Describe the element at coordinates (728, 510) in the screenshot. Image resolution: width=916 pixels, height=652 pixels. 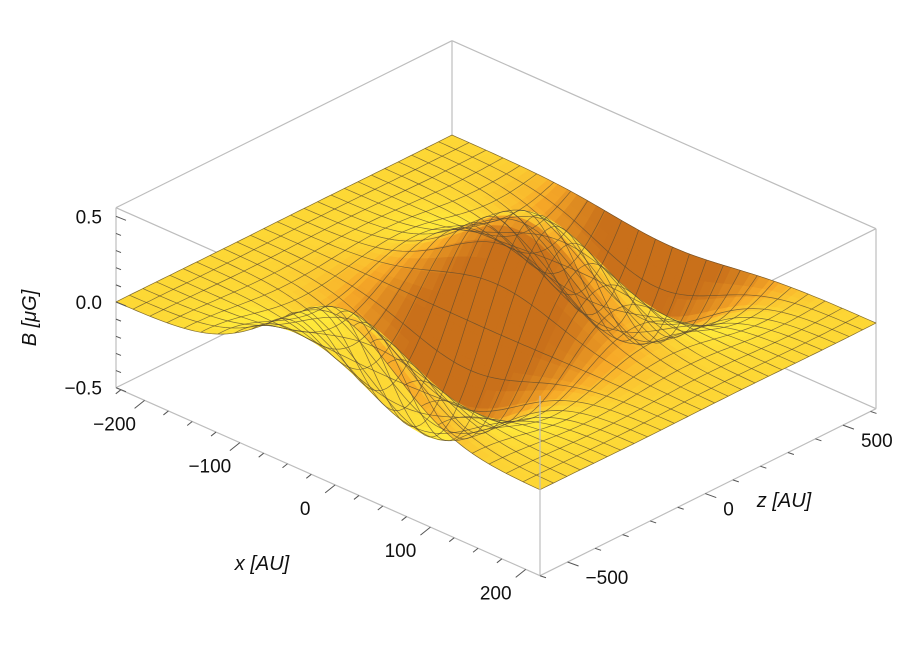
I see `z-tick-label: 0` at that location.